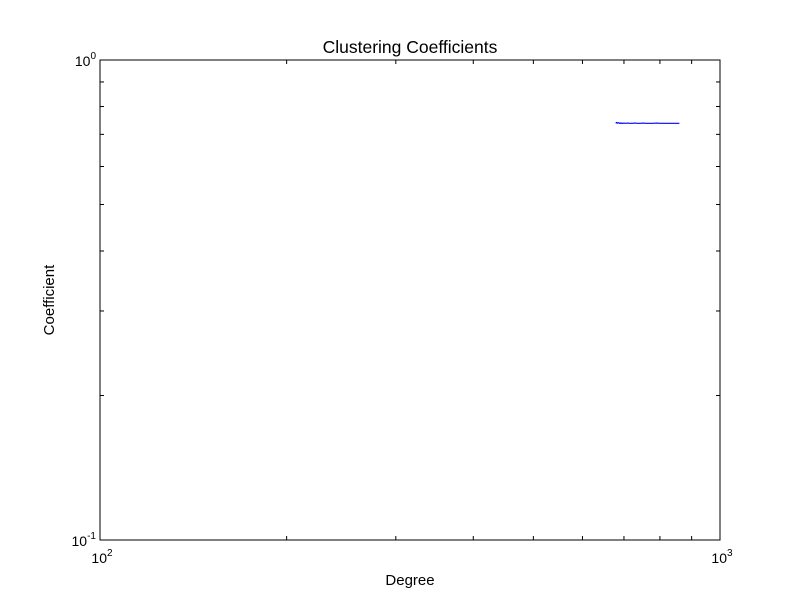 The height and width of the screenshot is (600, 800). What do you see at coordinates (102, 557) in the screenshot?
I see `x-tick-label: 10²` at bounding box center [102, 557].